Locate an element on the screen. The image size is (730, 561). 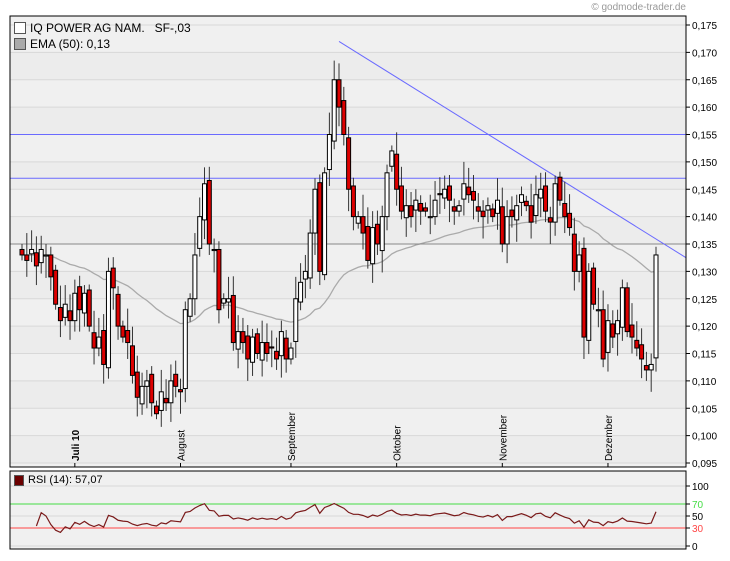
y-tick-label: 0,150 is located at coordinates (704, 163).